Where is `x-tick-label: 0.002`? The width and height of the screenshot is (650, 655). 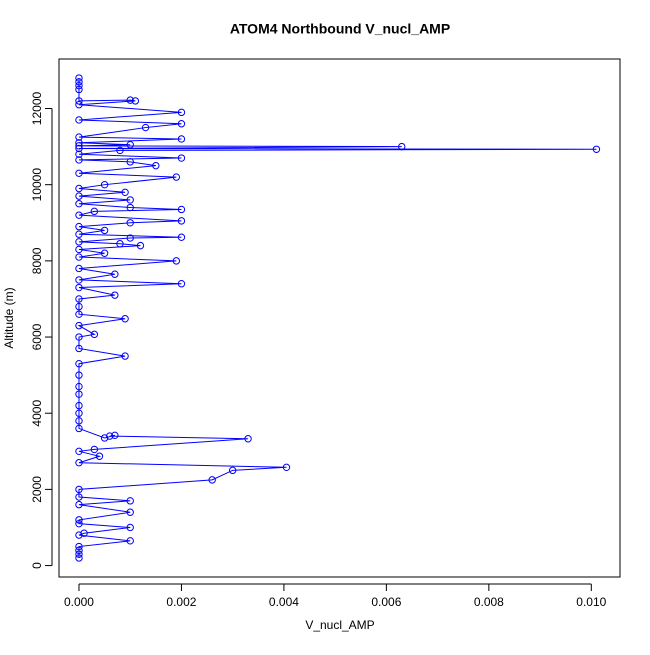 x-tick-label: 0.002 is located at coordinates (181, 602).